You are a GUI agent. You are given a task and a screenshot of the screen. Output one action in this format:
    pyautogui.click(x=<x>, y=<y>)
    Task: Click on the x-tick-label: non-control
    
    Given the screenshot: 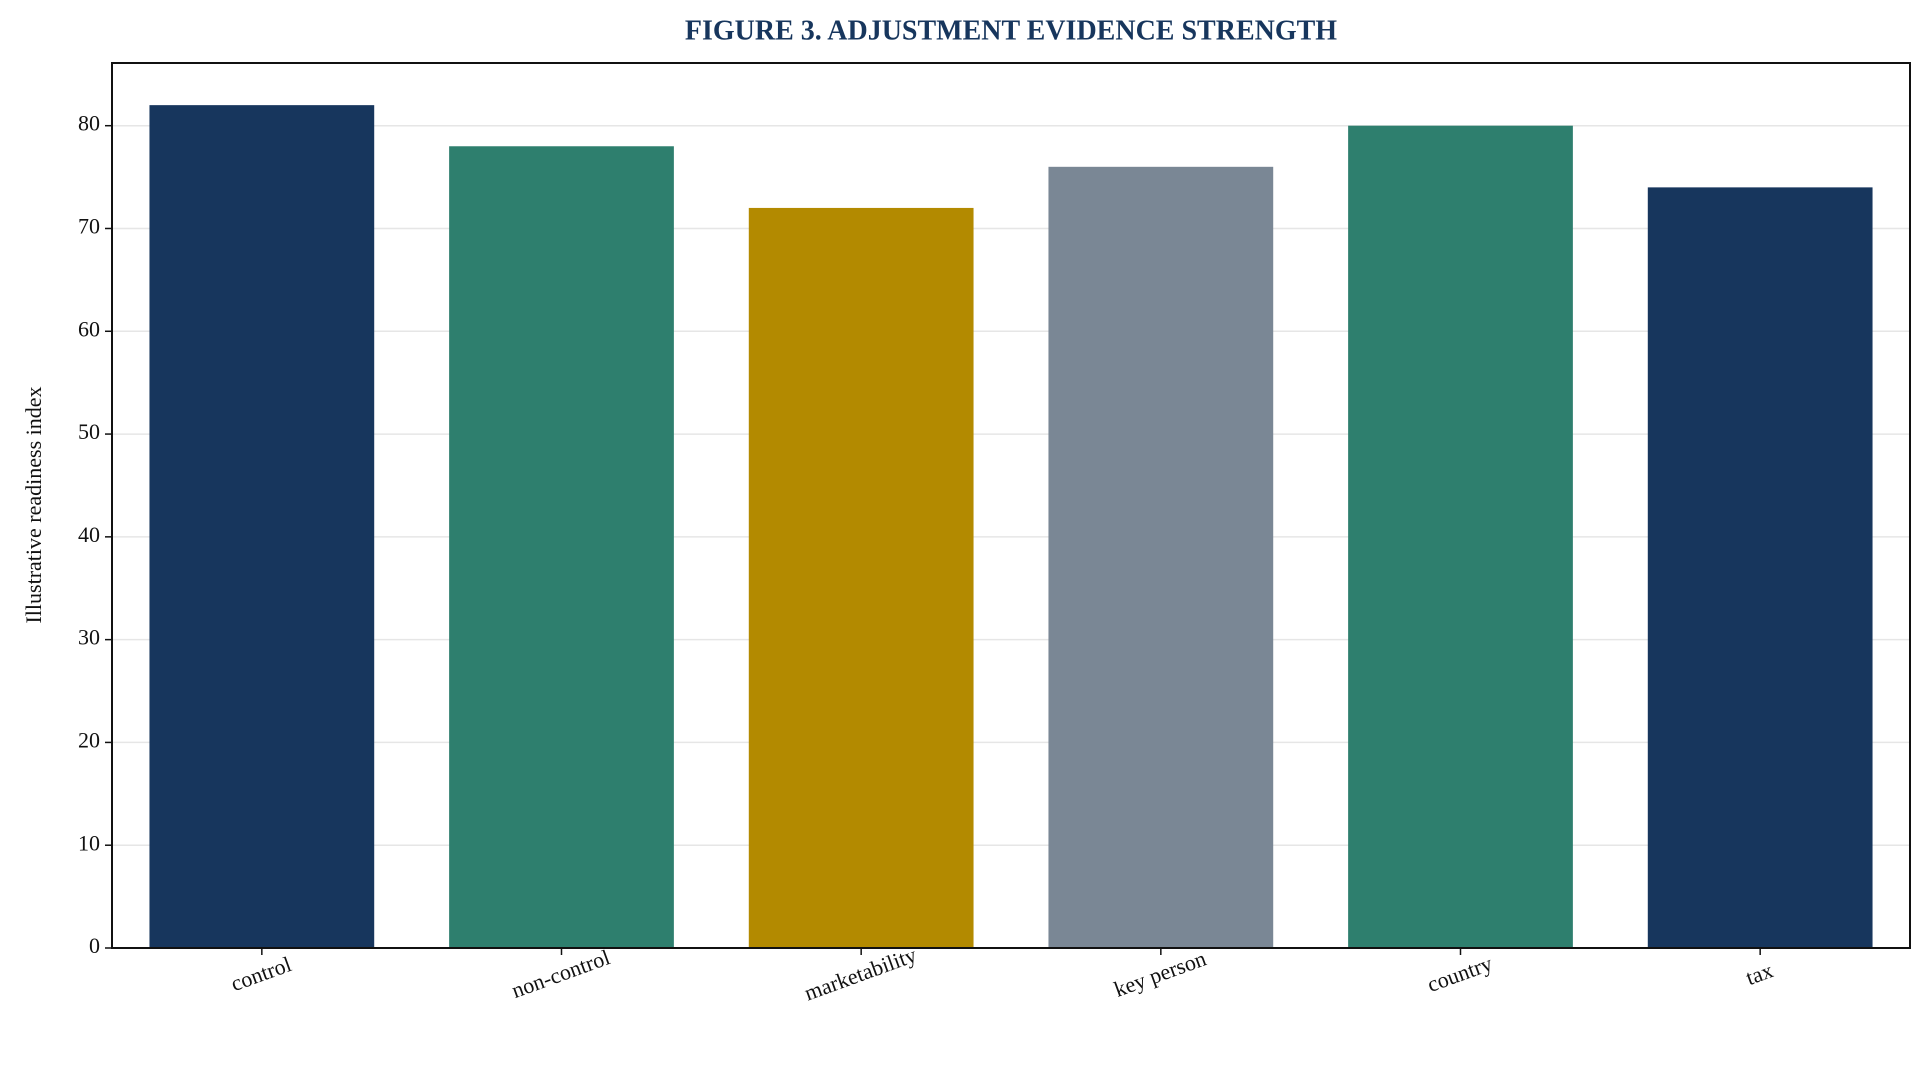 What is the action you would take?
    pyautogui.click(x=560, y=973)
    